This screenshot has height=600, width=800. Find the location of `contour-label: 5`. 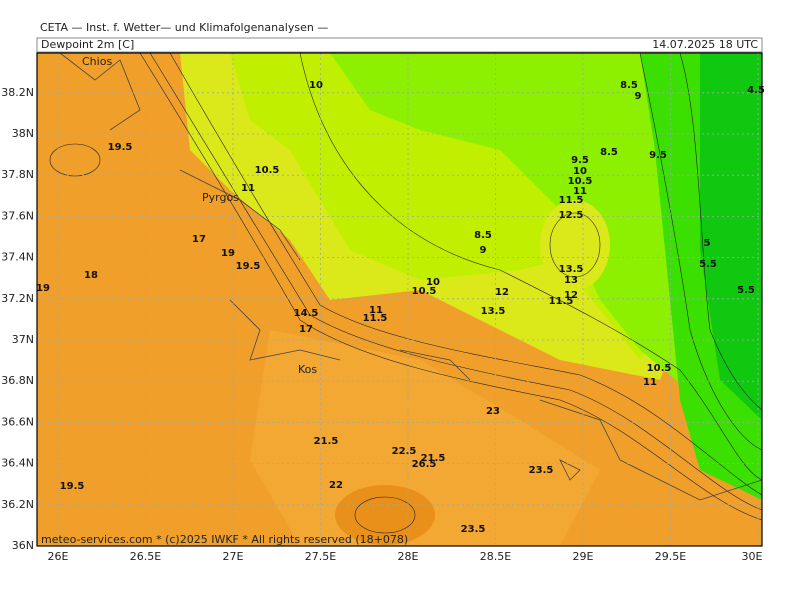

contour-label: 5 is located at coordinates (707, 243).